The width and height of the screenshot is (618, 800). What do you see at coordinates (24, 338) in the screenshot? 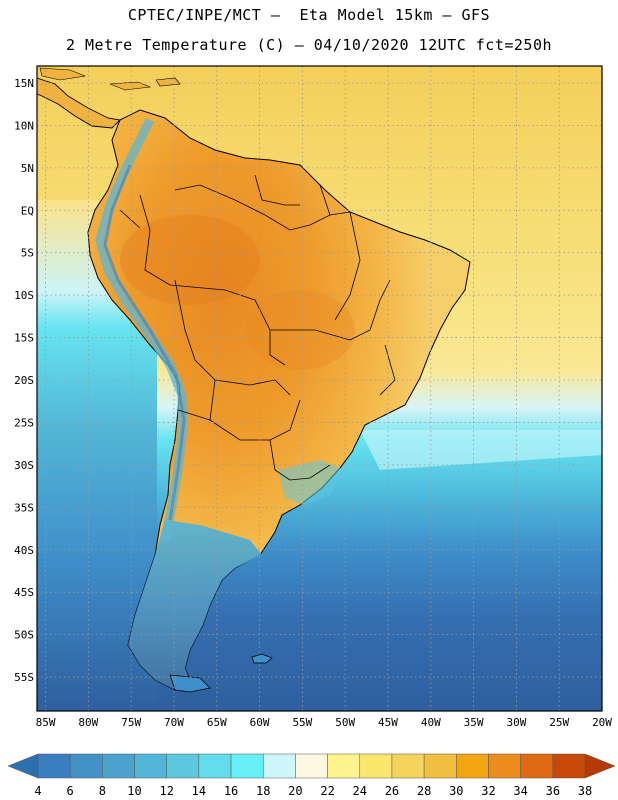
I see `latitude-label: 15S` at bounding box center [24, 338].